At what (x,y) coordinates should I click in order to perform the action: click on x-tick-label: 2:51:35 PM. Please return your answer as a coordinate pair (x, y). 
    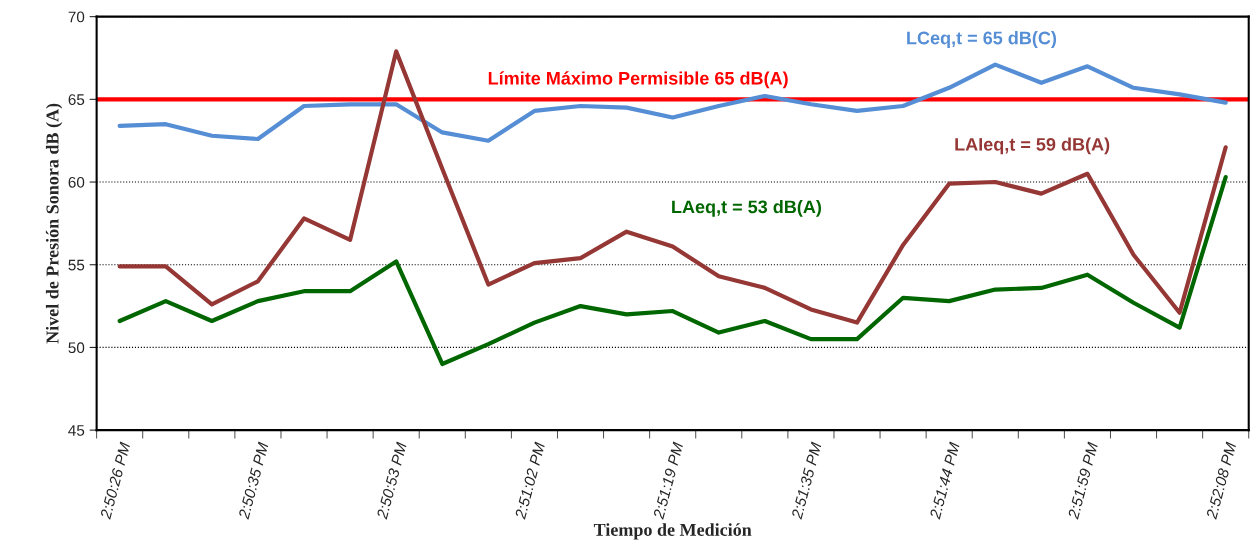
    Looking at the image, I should click on (806, 480).